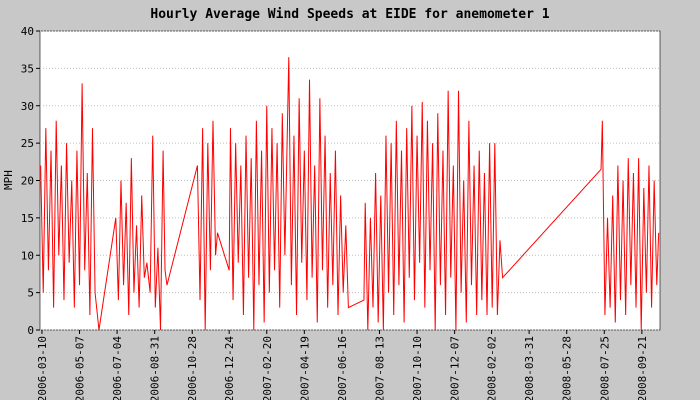  Describe the element at coordinates (27, 106) in the screenshot. I see `y-tick-label: 30` at that location.